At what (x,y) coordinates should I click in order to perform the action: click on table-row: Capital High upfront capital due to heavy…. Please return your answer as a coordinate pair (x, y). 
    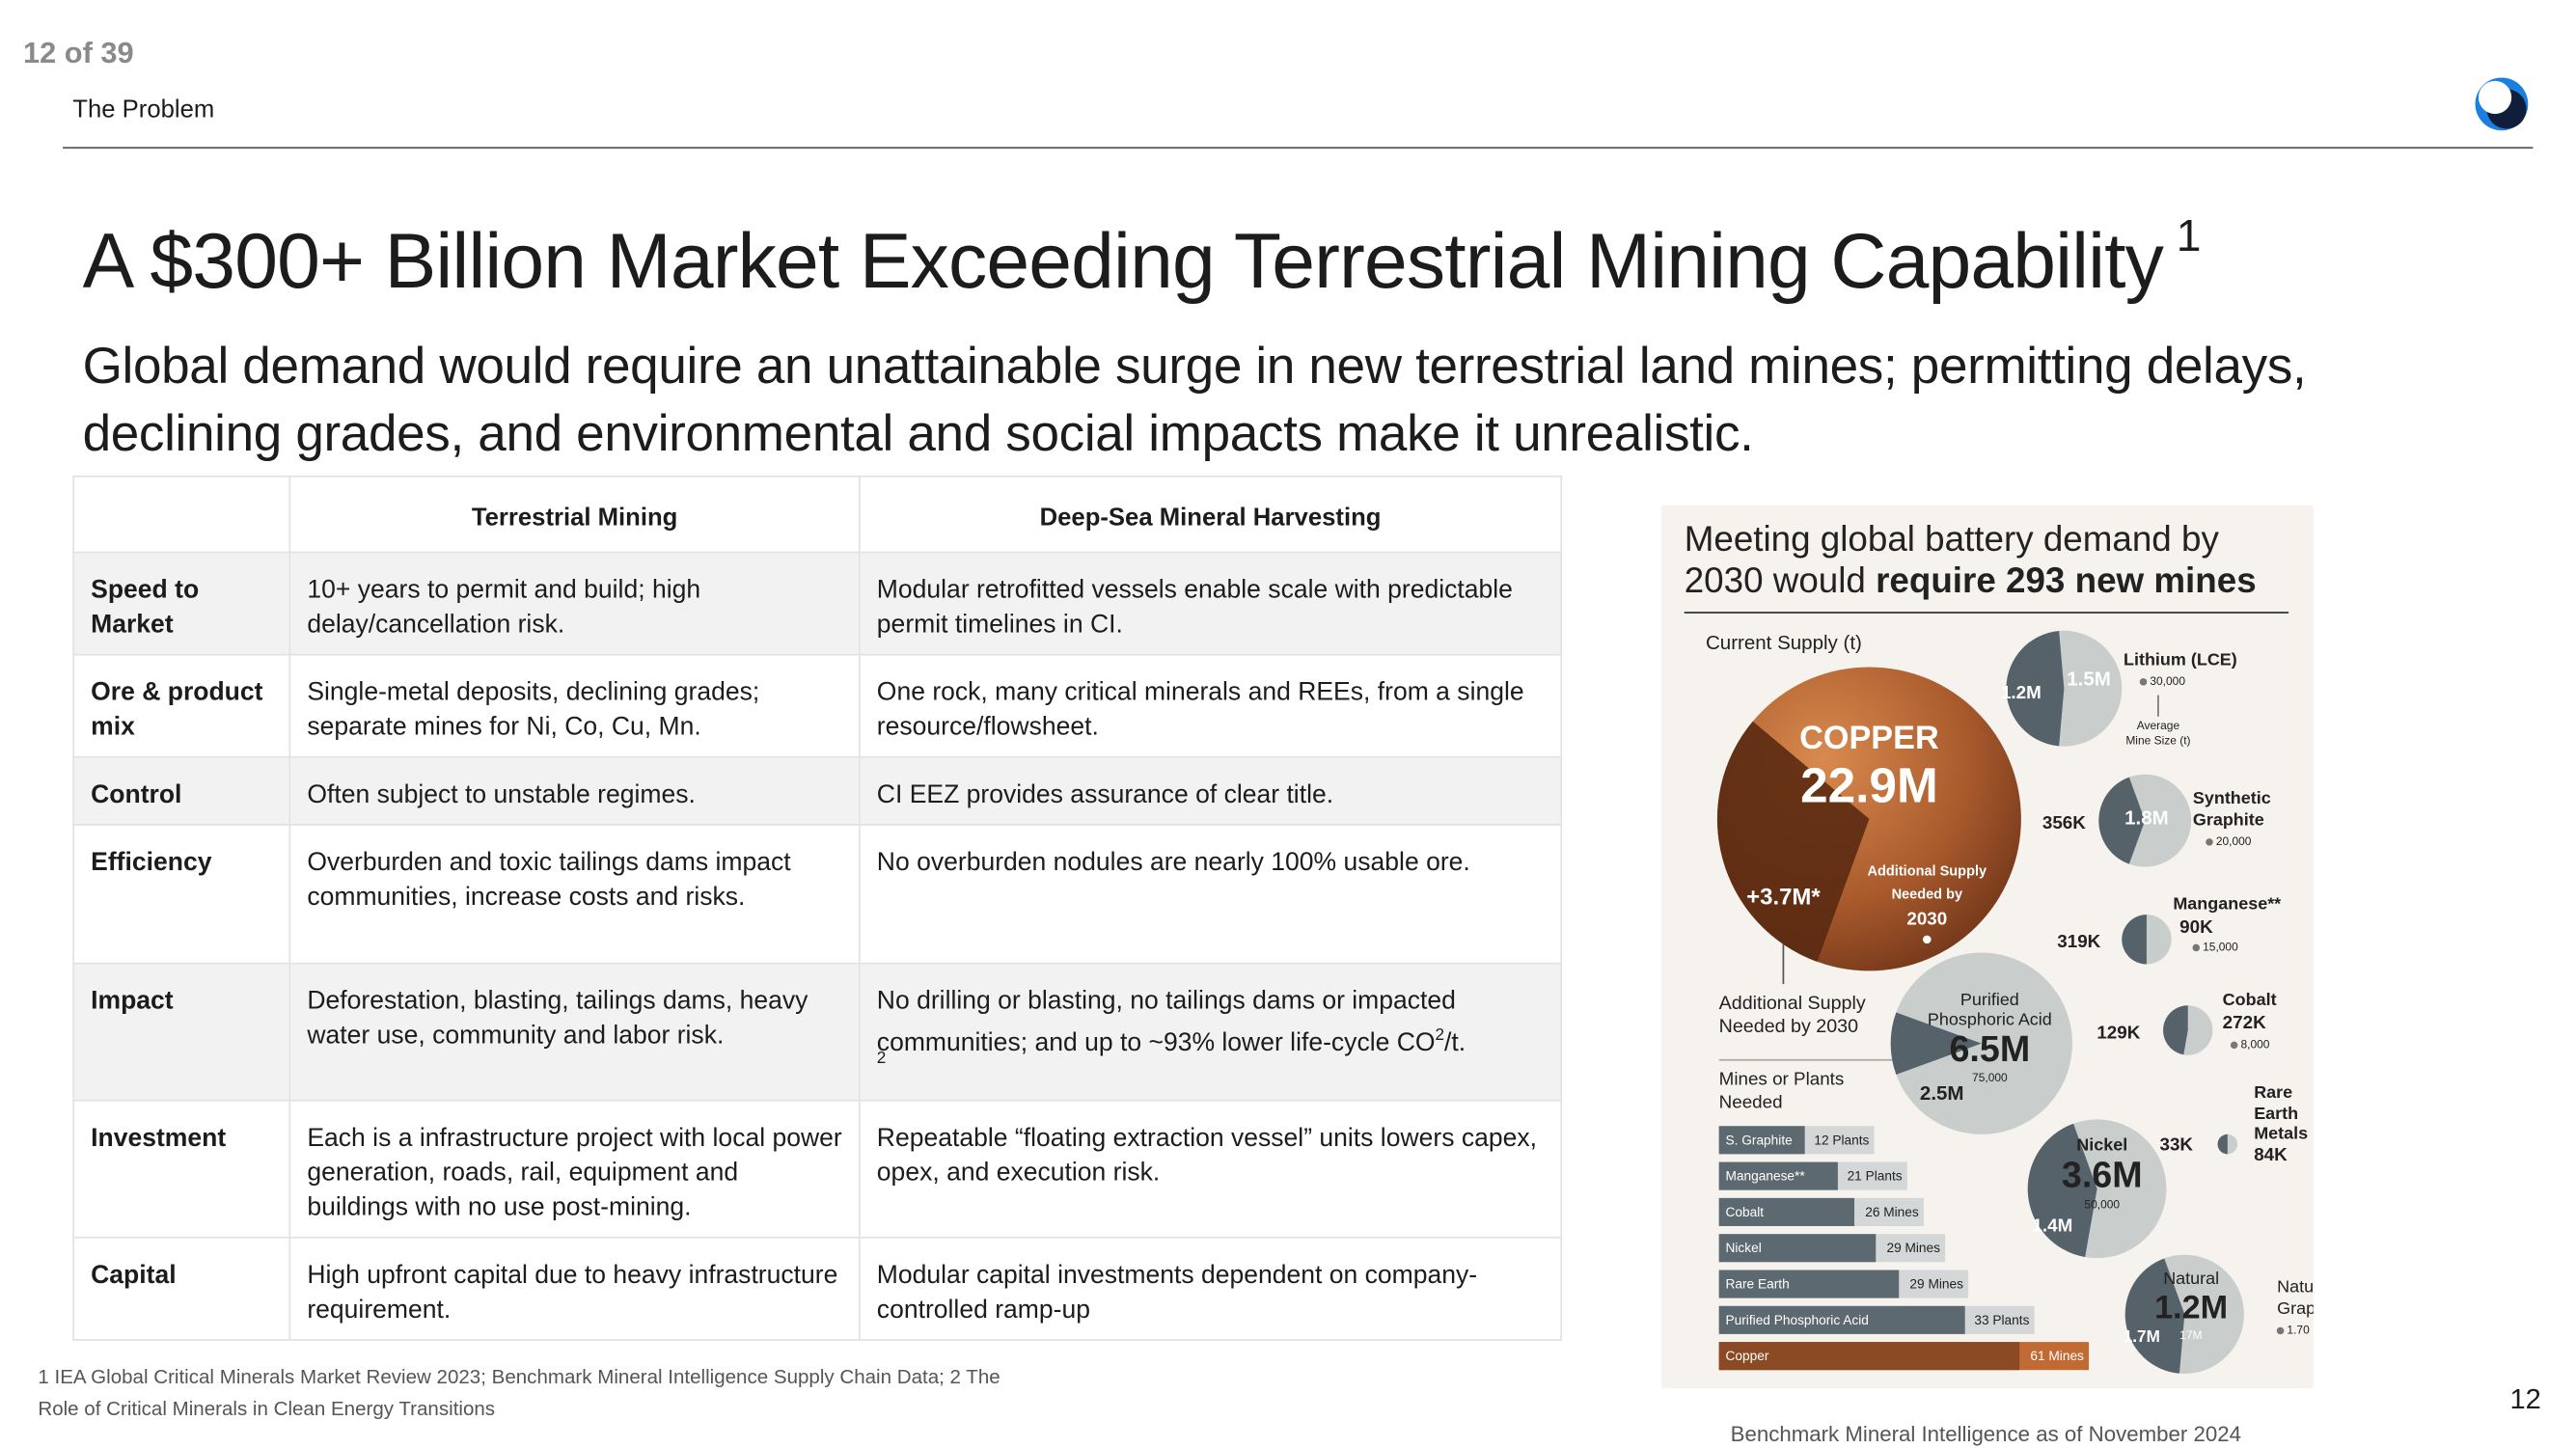
    Looking at the image, I should click on (818, 1288).